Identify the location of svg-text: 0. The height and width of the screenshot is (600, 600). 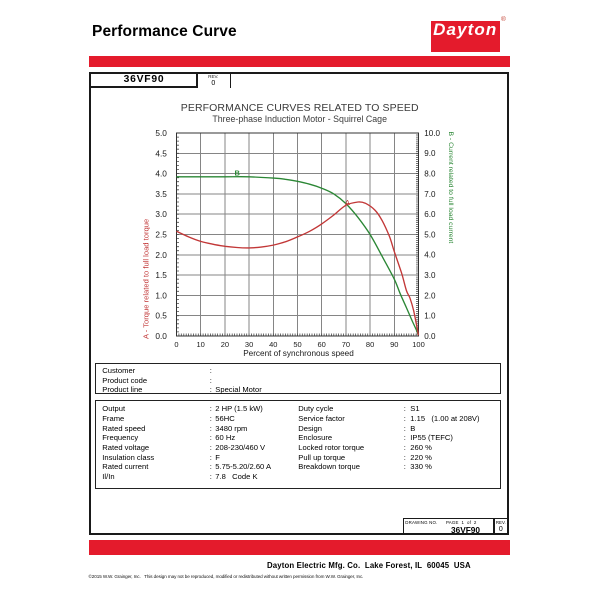
(176, 344).